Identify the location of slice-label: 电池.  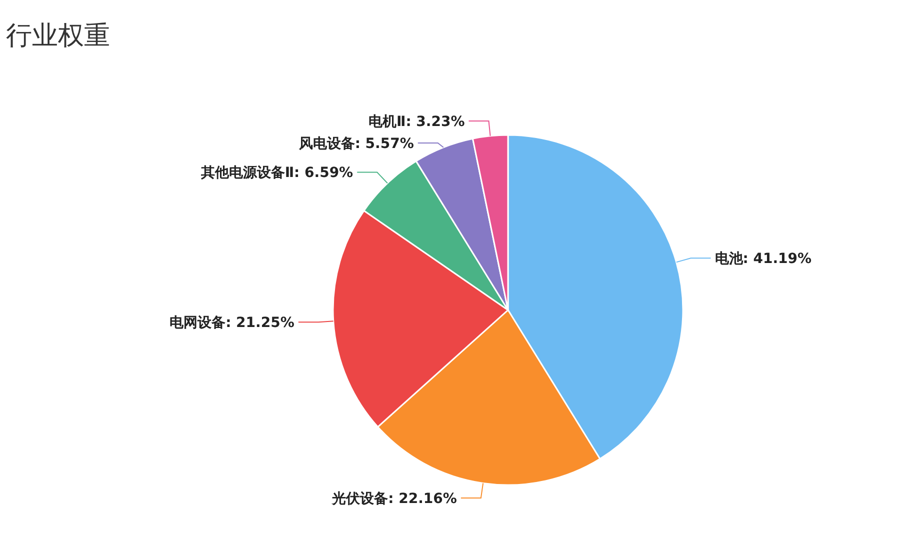
(729, 259).